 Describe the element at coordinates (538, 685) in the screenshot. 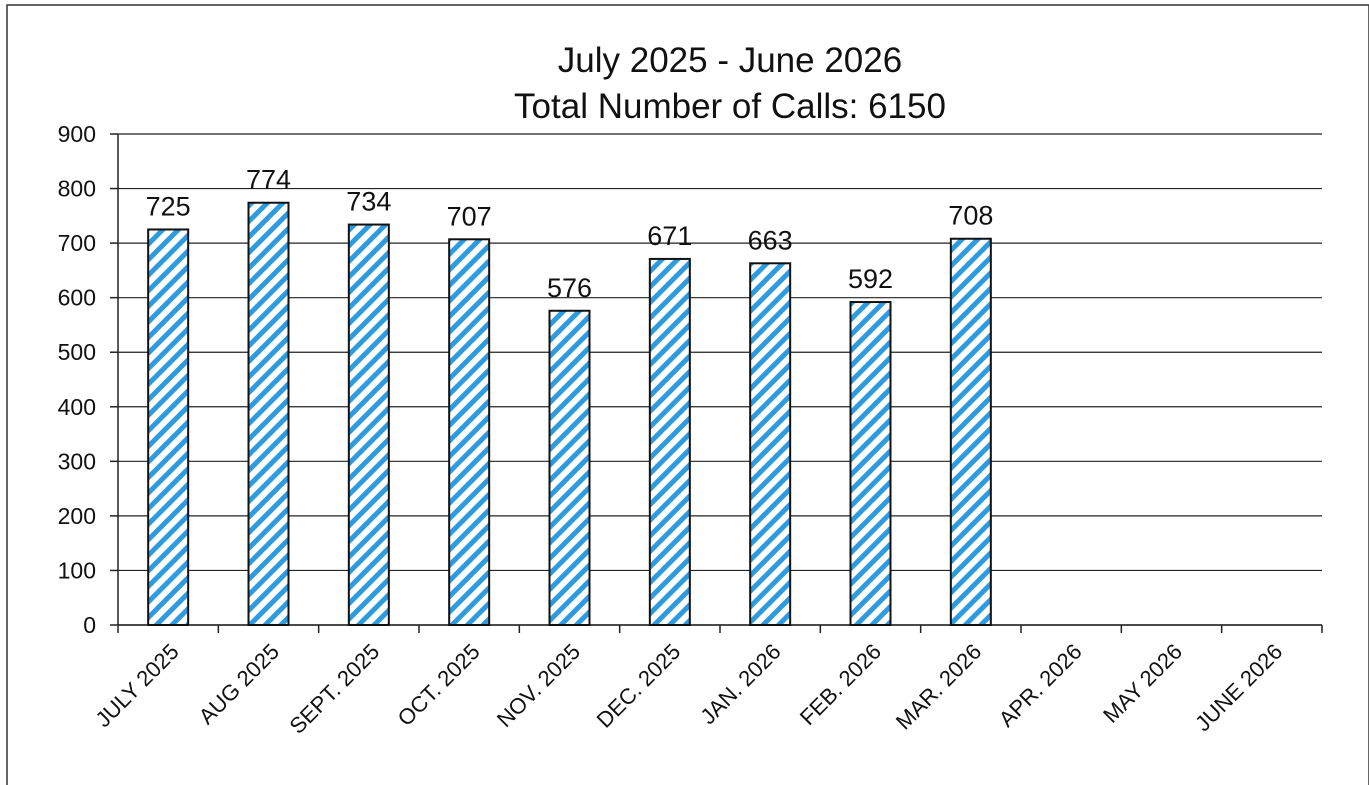

I see `x-tick-label: NOV. 2025` at that location.